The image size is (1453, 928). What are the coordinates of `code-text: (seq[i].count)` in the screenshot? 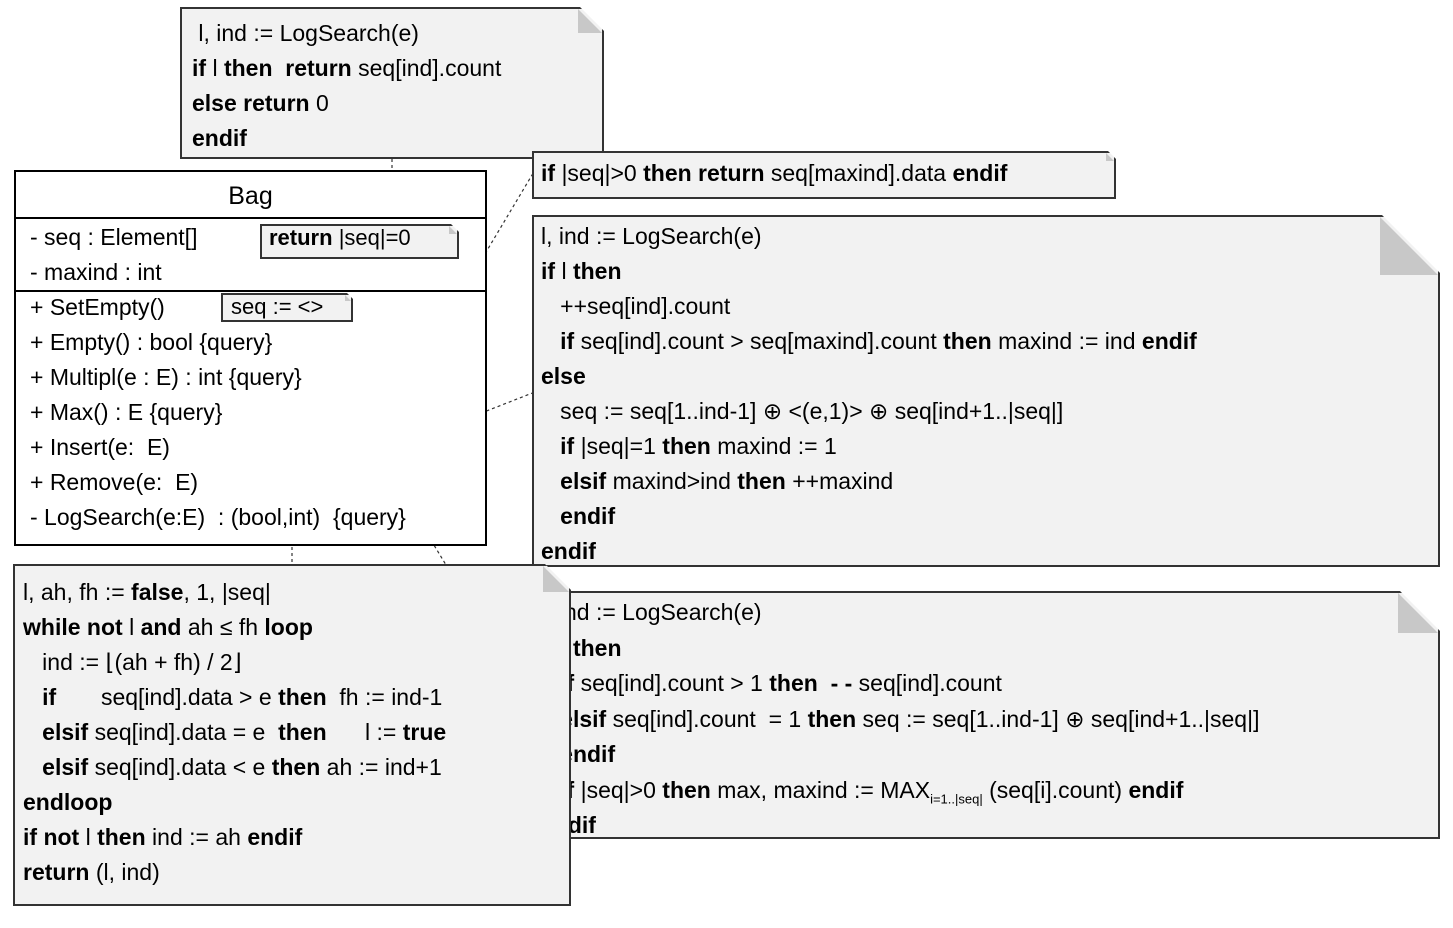 It's located at (1055, 789).